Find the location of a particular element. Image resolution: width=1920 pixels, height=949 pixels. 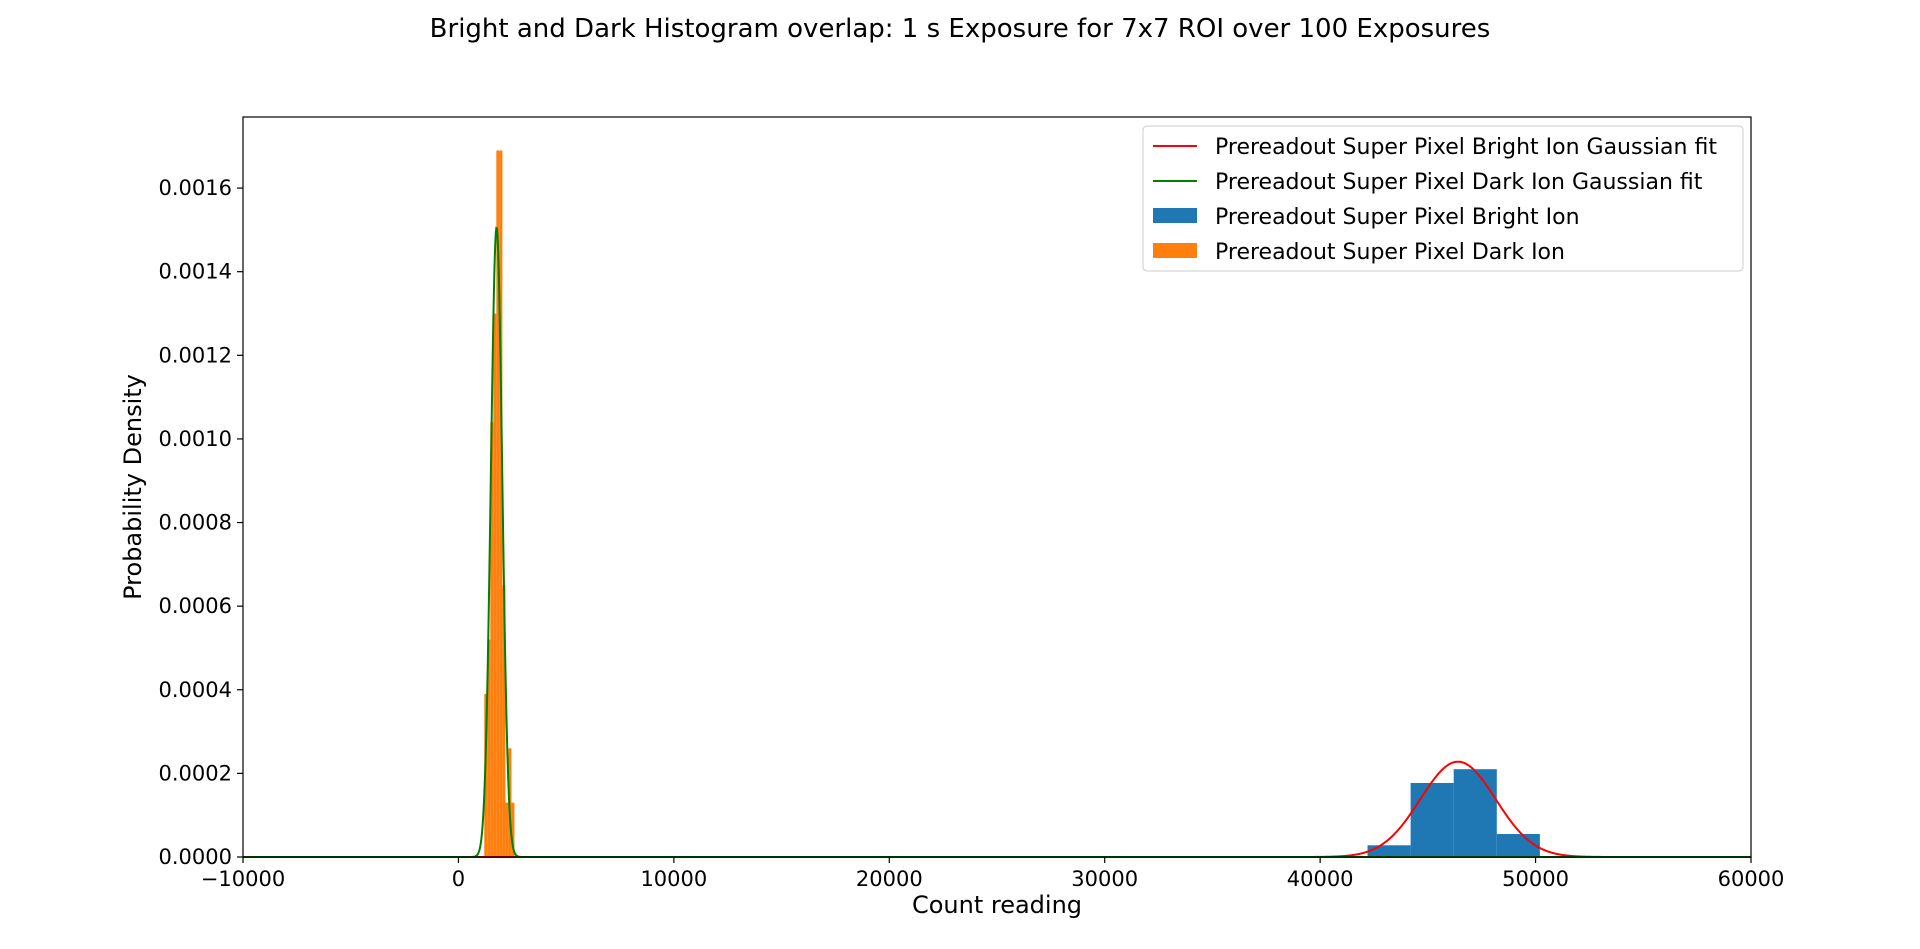

x-tick-label: 60000 is located at coordinates (1751, 879).